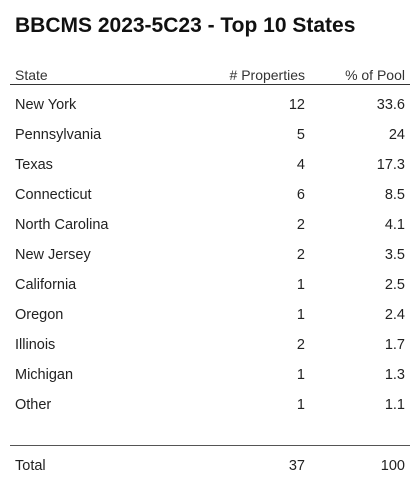 The height and width of the screenshot is (487, 420). What do you see at coordinates (396, 135) in the screenshot?
I see `cell-pool: 24` at bounding box center [396, 135].